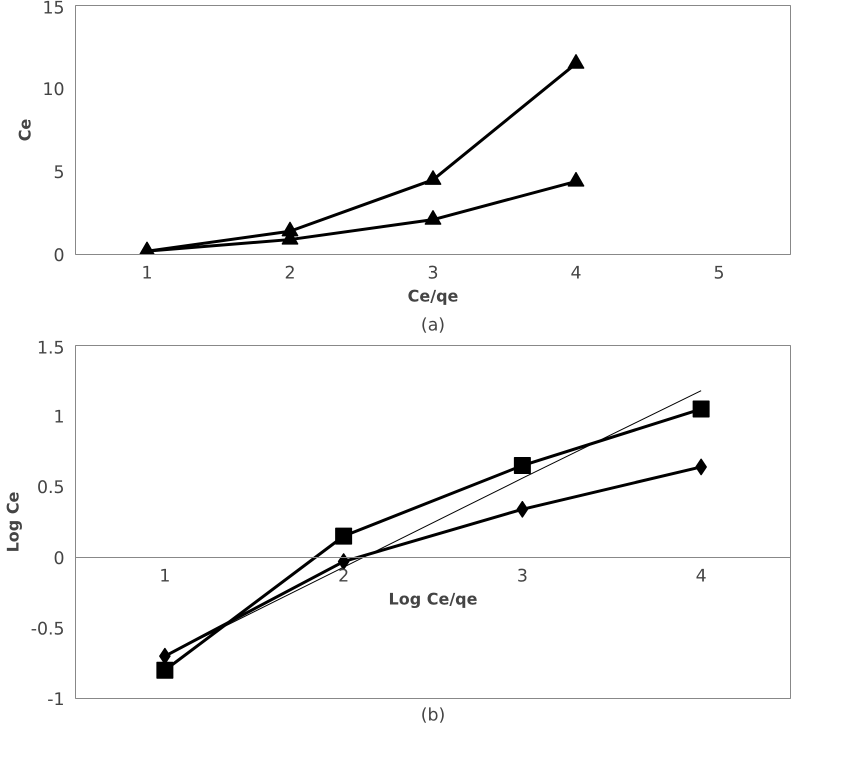 The image size is (859, 782). What do you see at coordinates (433, 326) in the screenshot?
I see `text: (a)` at bounding box center [433, 326].